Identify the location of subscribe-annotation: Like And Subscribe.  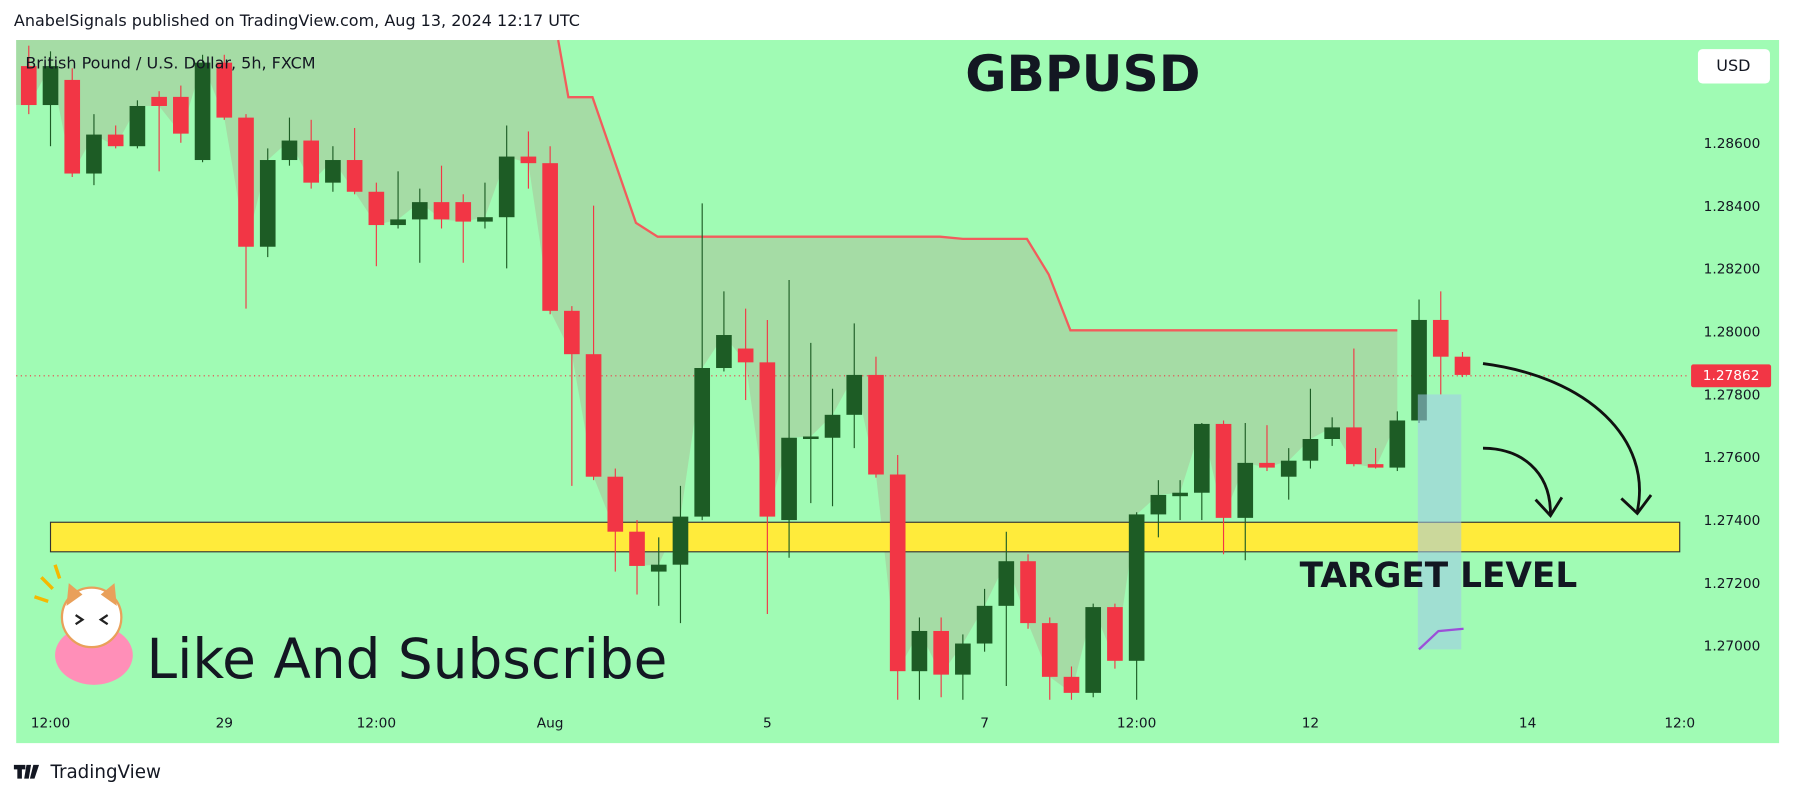
(407, 659).